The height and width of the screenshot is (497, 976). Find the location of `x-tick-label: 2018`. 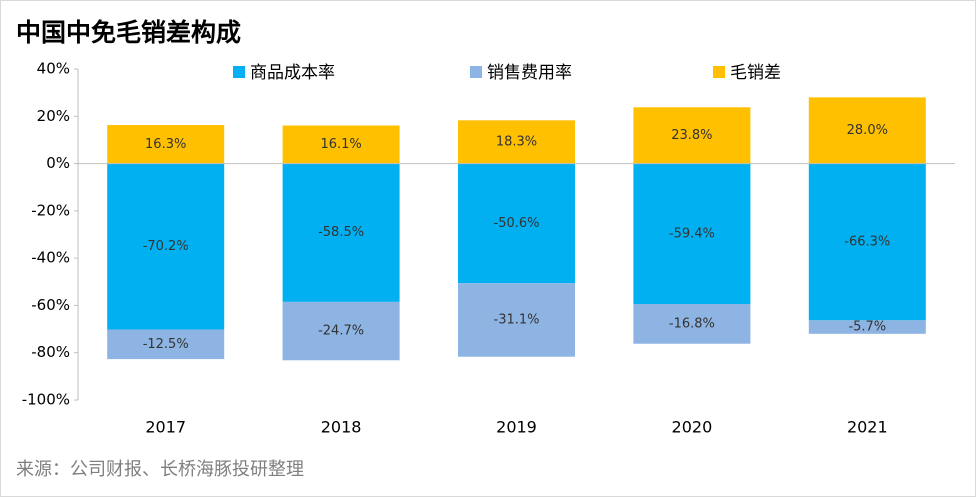

x-tick-label: 2018 is located at coordinates (341, 427).